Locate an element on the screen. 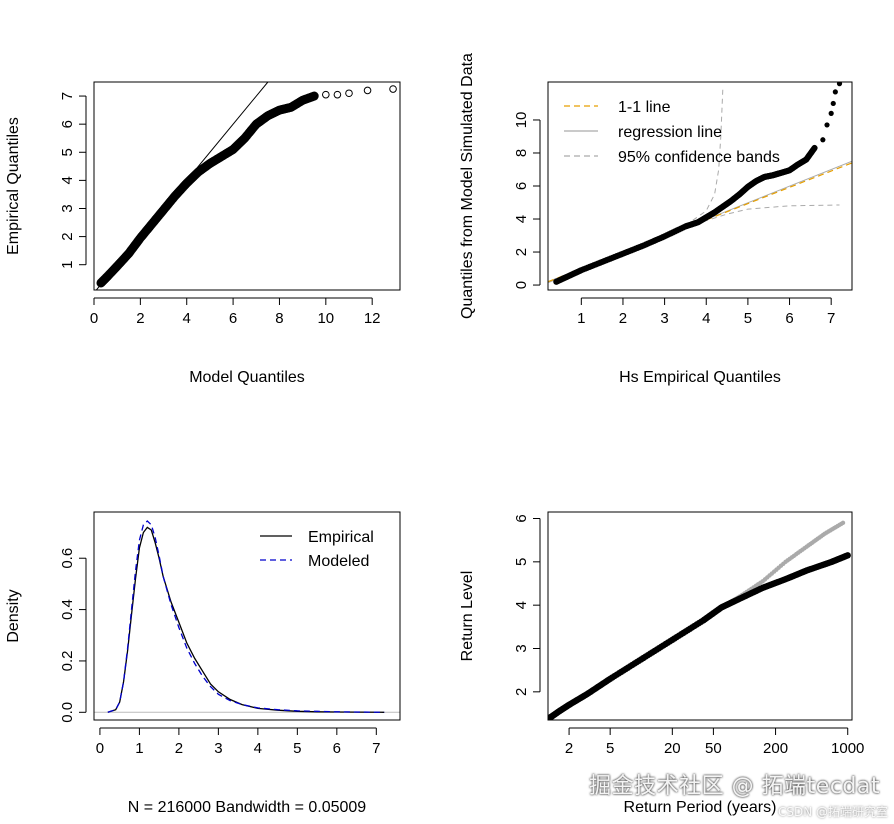 This screenshot has height=824, width=894. legend: Empirical Modeled is located at coordinates (317, 549).